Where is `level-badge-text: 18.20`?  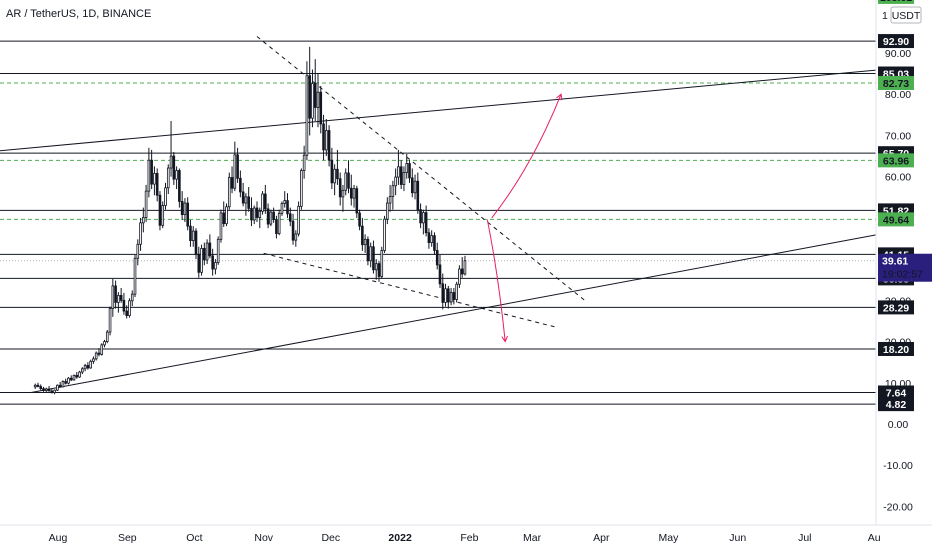 level-badge-text: 18.20 is located at coordinates (896, 350).